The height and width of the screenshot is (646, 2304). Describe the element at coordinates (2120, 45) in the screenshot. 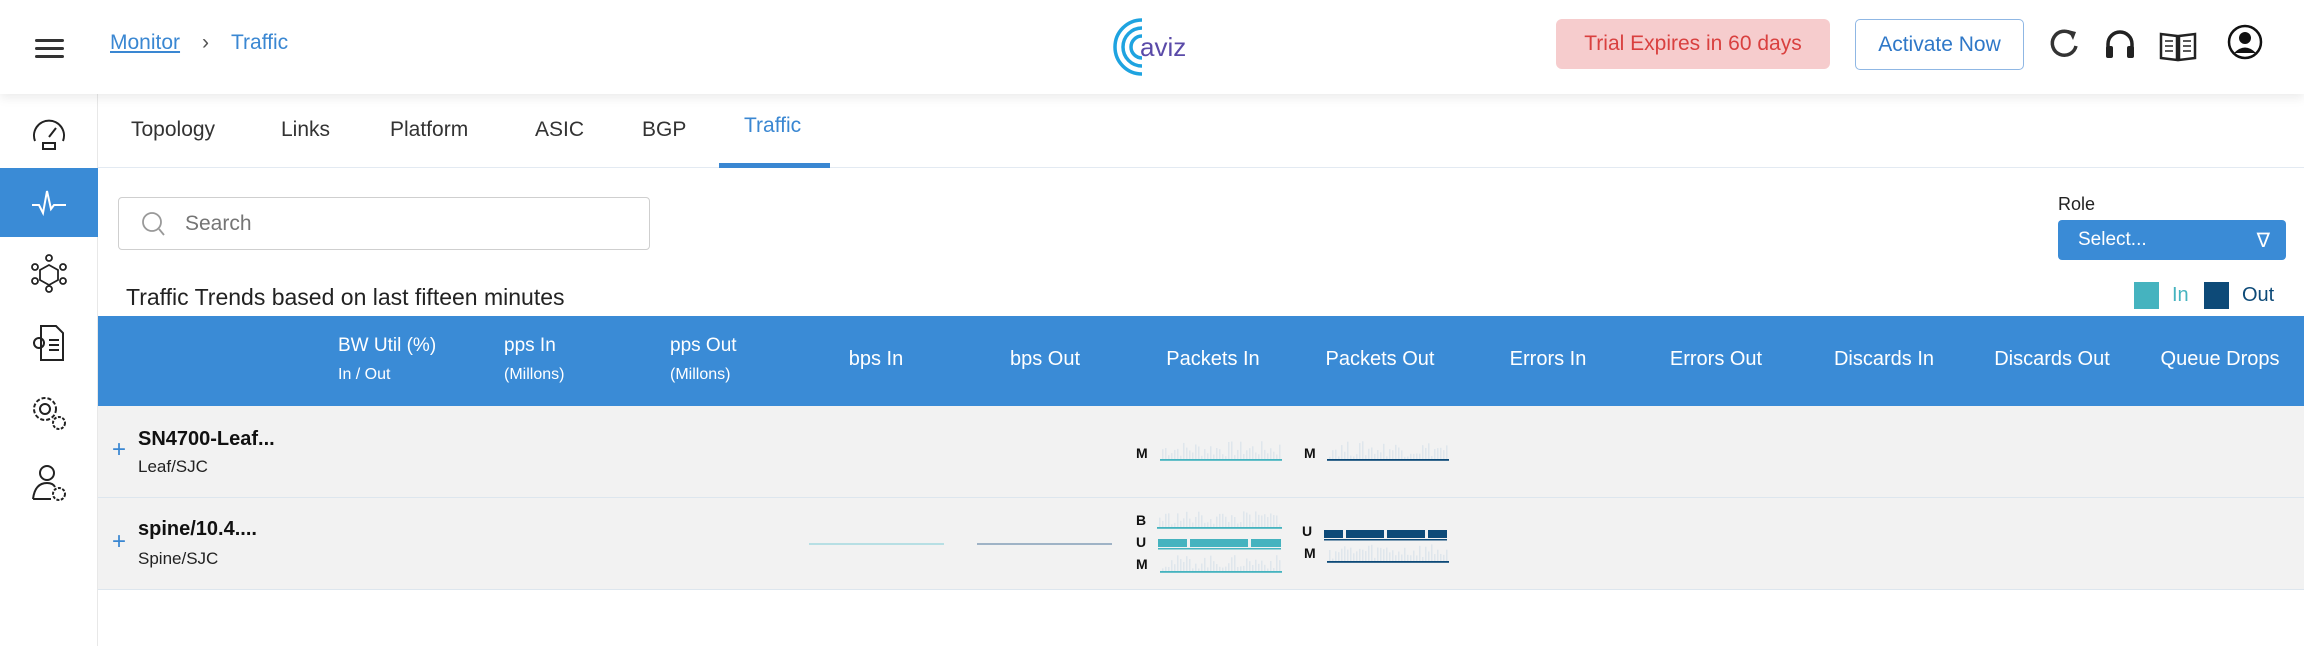

I see `headset-icon` at that location.